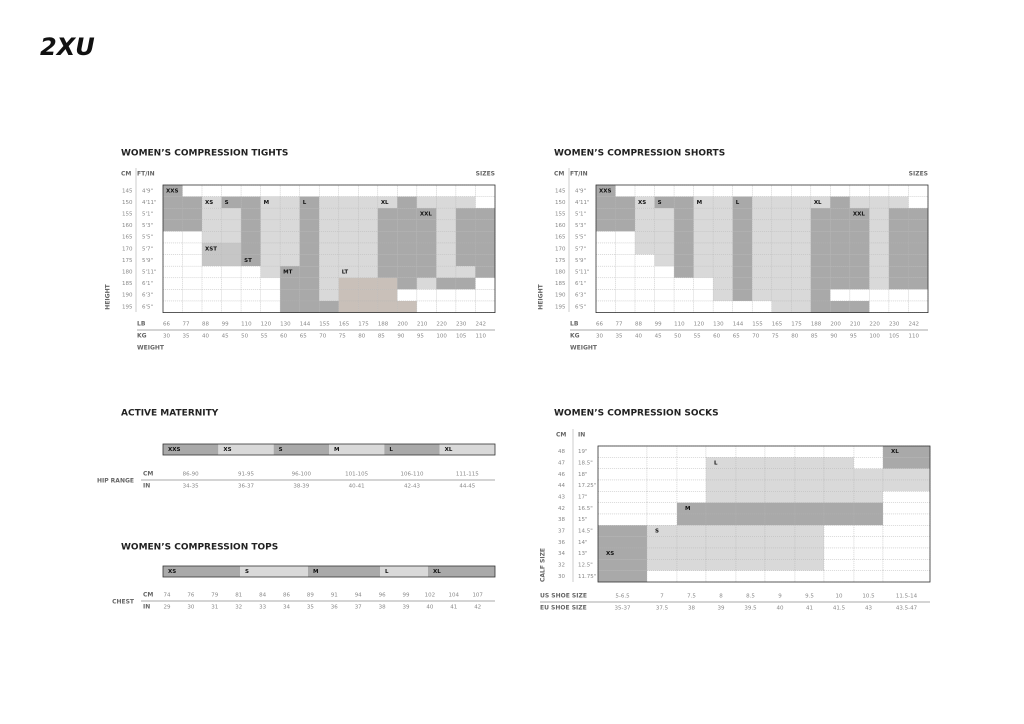  Describe the element at coordinates (191, 475) in the screenshot. I see `measure-cm: 86-90` at that location.